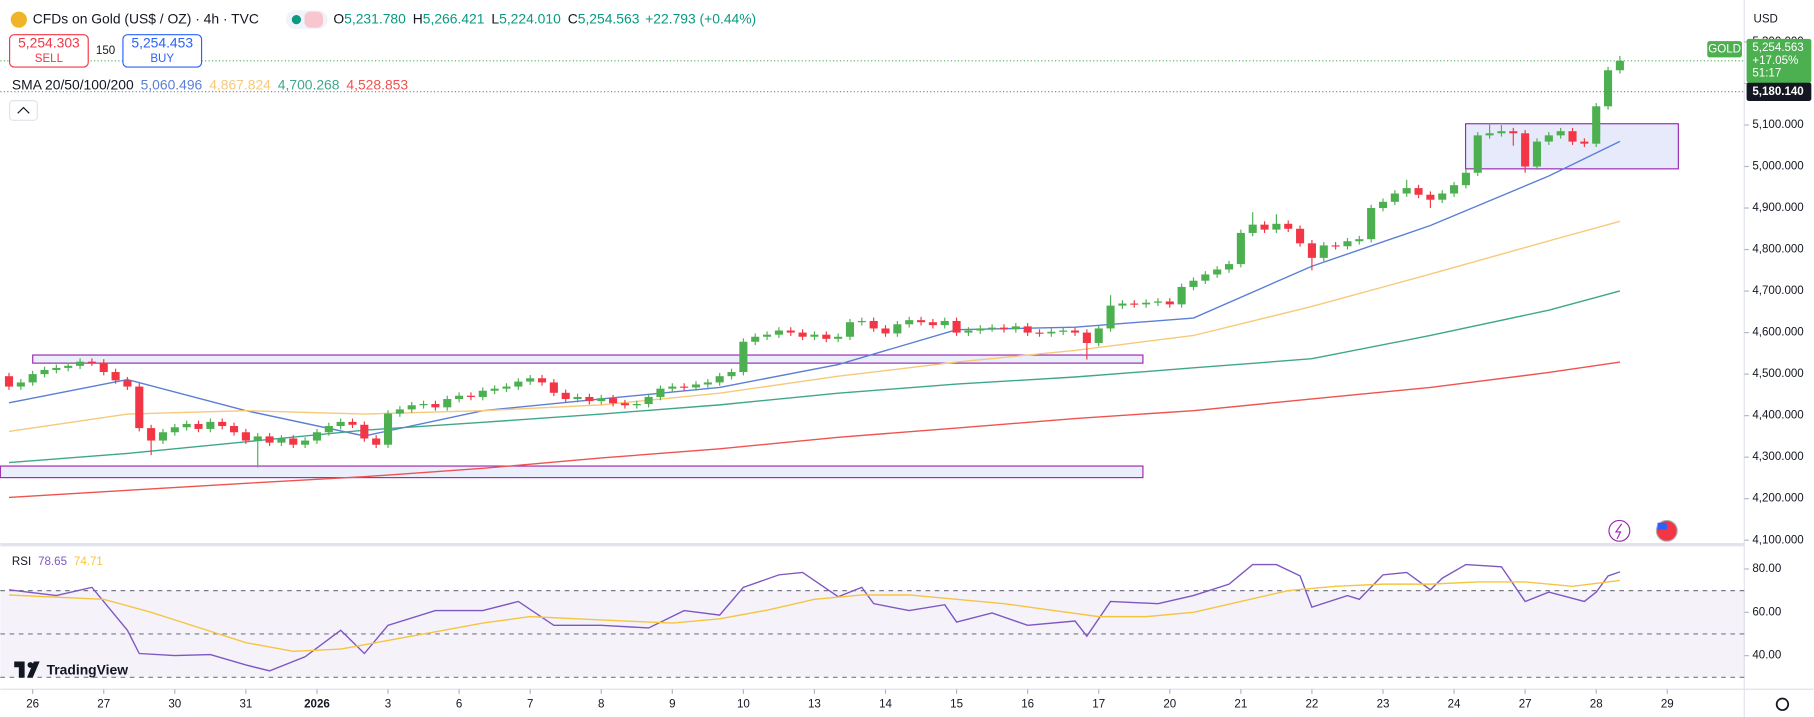 The width and height of the screenshot is (1814, 717). Describe the element at coordinates (162, 43) in the screenshot. I see `buy-price: 5,254.453` at that location.